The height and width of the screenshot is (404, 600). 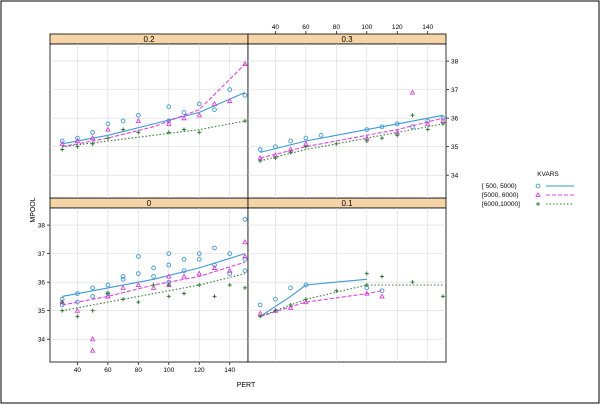 I want to click on legend-entry: [5000, 6000), so click(x=528, y=195).